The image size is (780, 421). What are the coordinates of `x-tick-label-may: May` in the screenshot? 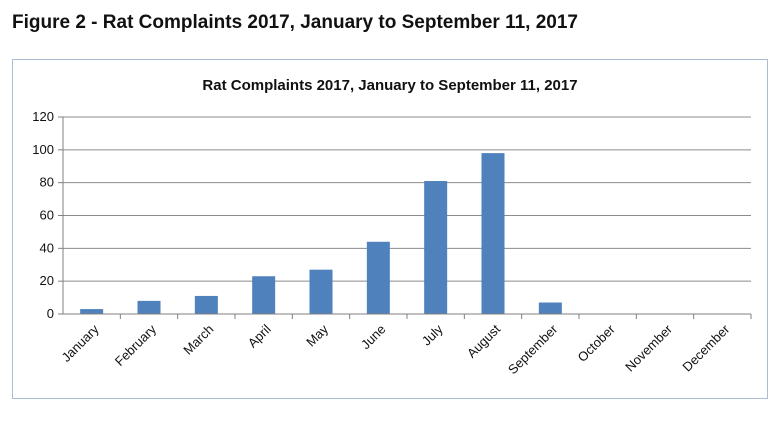 It's located at (317, 335).